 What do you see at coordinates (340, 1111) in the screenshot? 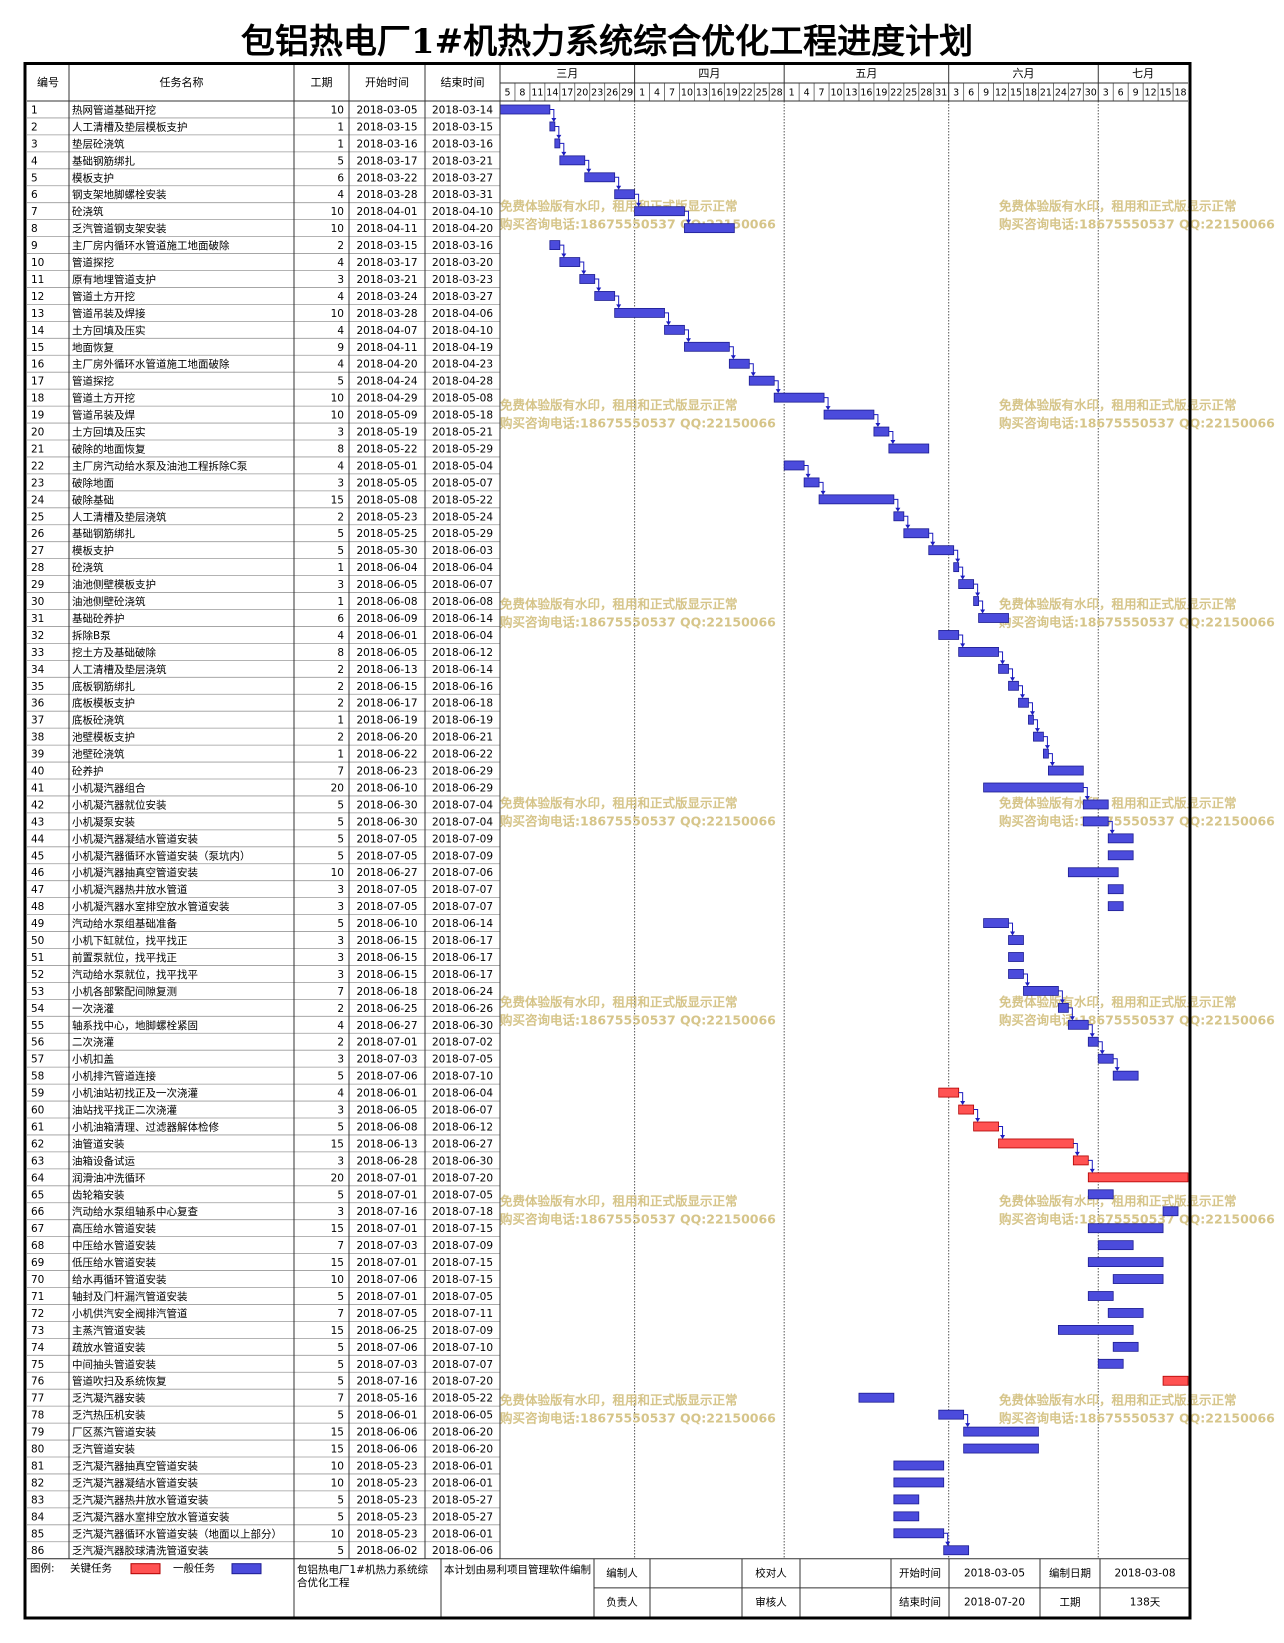
I see `task-days: 3` at bounding box center [340, 1111].